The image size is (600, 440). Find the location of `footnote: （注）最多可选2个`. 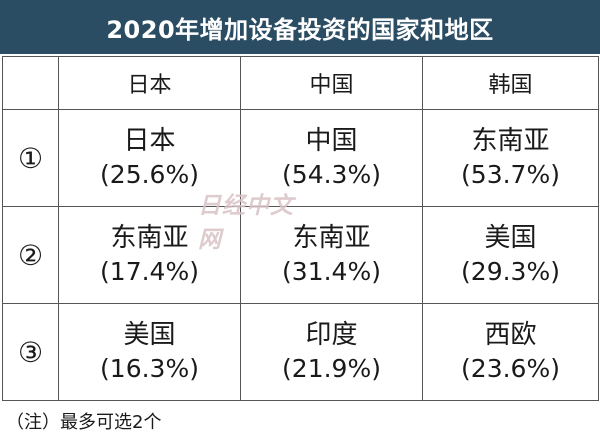

footnote: （注）最多可选2个 is located at coordinates (84, 422).